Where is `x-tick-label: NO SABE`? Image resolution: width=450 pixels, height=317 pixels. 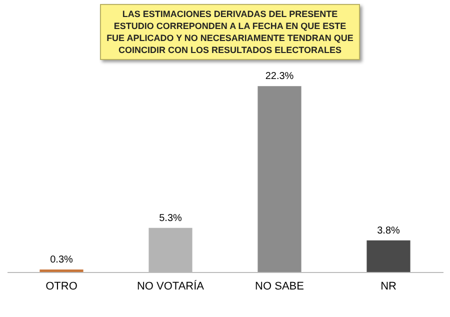
x-tick-label: NO SABE is located at coordinates (279, 286).